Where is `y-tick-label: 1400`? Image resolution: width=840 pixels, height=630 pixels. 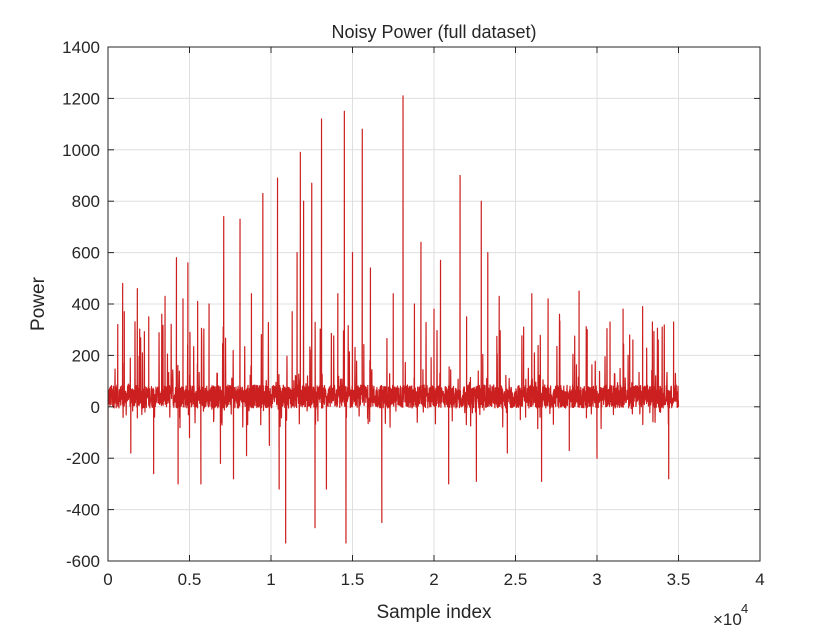
y-tick-label: 1400 is located at coordinates (81, 47).